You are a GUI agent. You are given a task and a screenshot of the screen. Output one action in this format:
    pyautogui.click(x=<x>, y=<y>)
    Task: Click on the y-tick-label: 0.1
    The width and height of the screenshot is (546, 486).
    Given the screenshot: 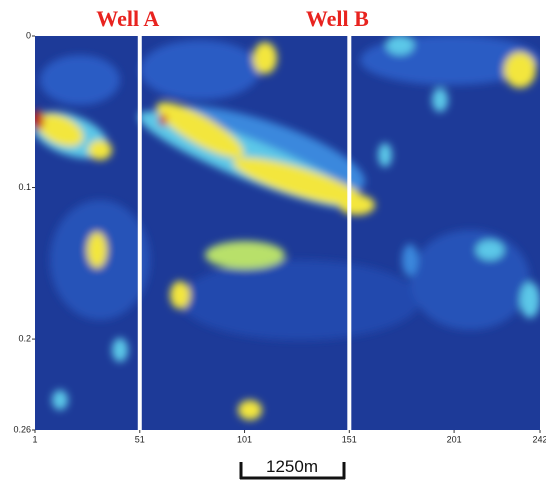 What is the action you would take?
    pyautogui.click(x=24, y=187)
    